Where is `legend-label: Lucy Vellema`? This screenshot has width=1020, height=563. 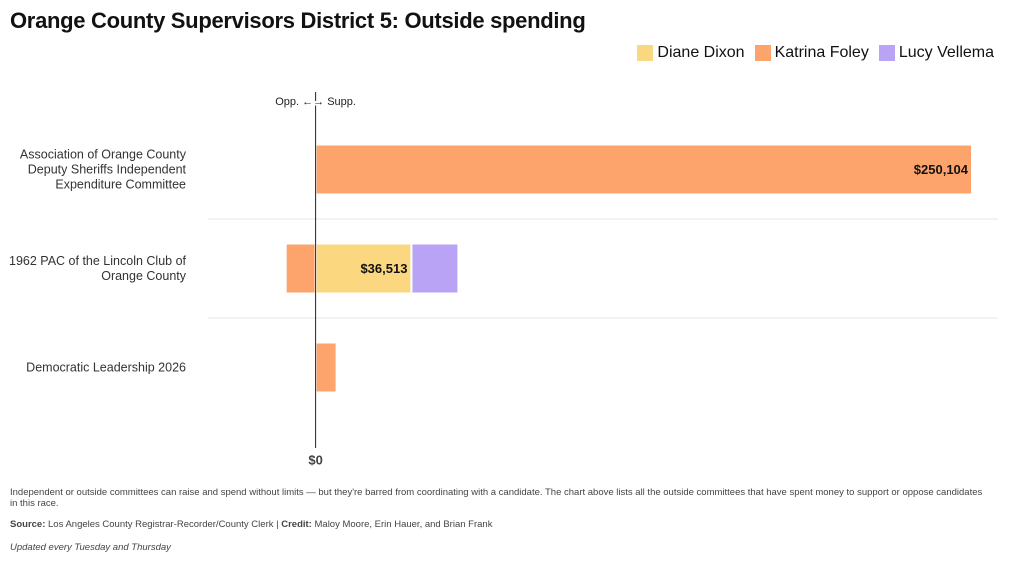
legend-label: Lucy Vellema is located at coordinates (946, 52).